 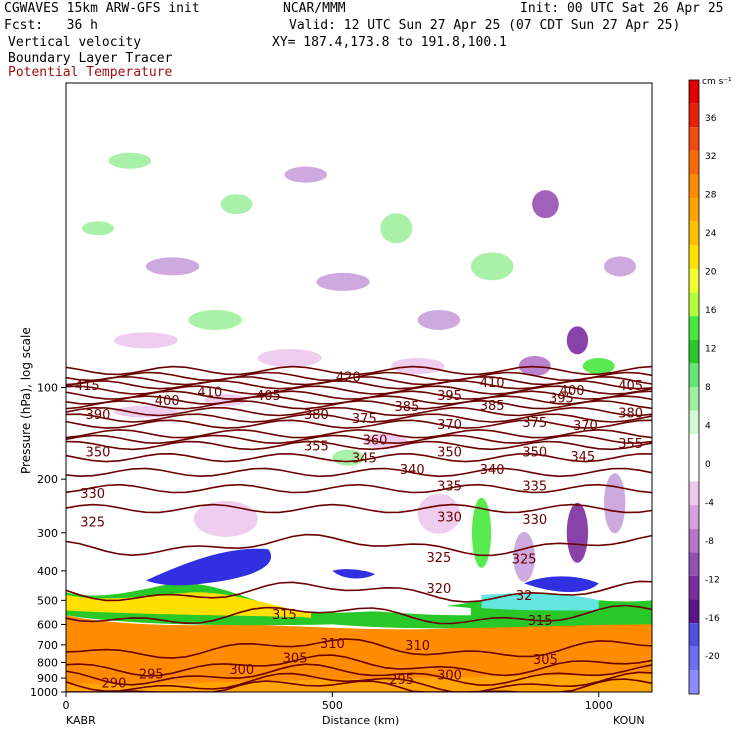 What do you see at coordinates (524, 596) in the screenshot?
I see `contour-label: 32` at bounding box center [524, 596].